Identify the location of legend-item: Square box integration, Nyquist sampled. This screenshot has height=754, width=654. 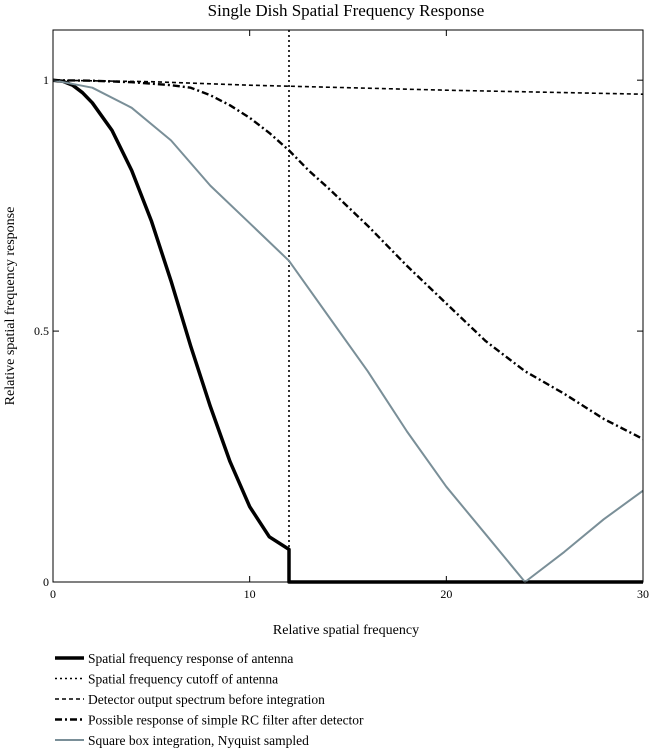
(182, 740).